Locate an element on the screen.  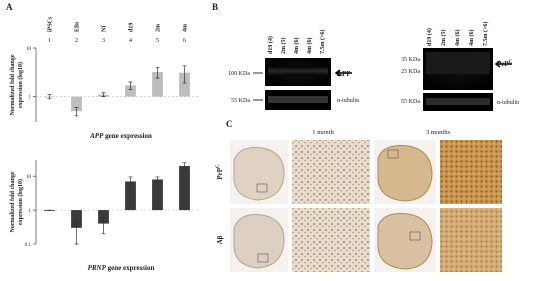
category-number: 2 is located at coordinates (76, 41).